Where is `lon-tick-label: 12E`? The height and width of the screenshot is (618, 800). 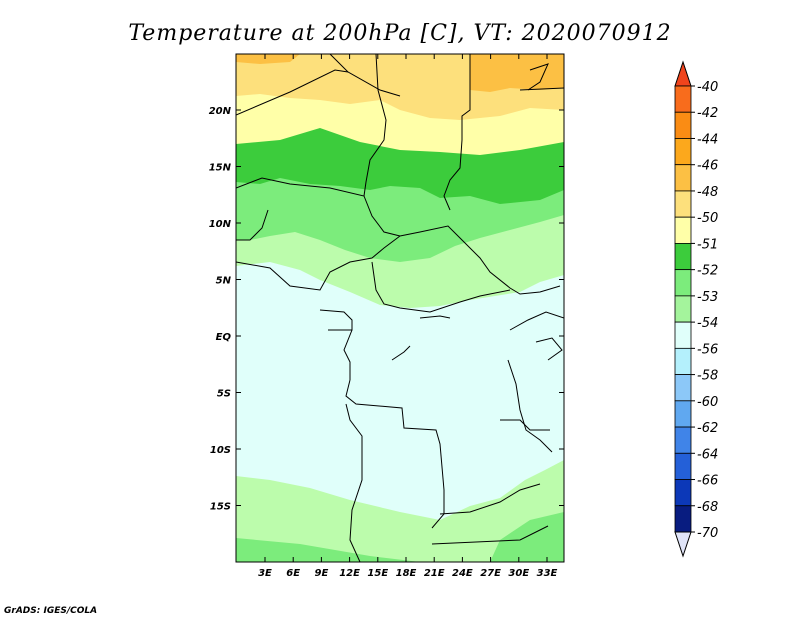 lon-tick-label: 12E is located at coordinates (349, 573).